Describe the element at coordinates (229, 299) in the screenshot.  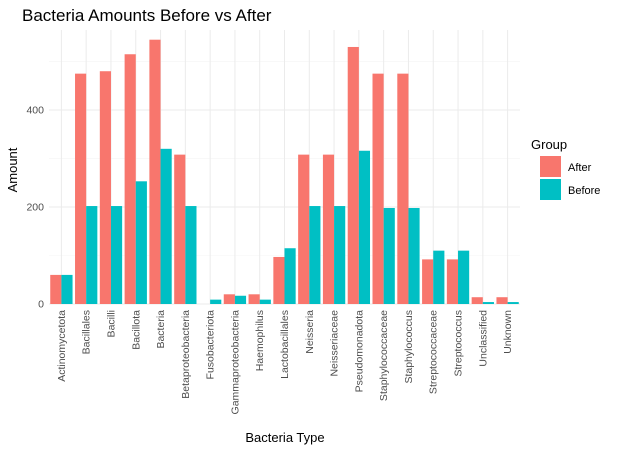
I see `bar-after-gammaproteobacteria` at that location.